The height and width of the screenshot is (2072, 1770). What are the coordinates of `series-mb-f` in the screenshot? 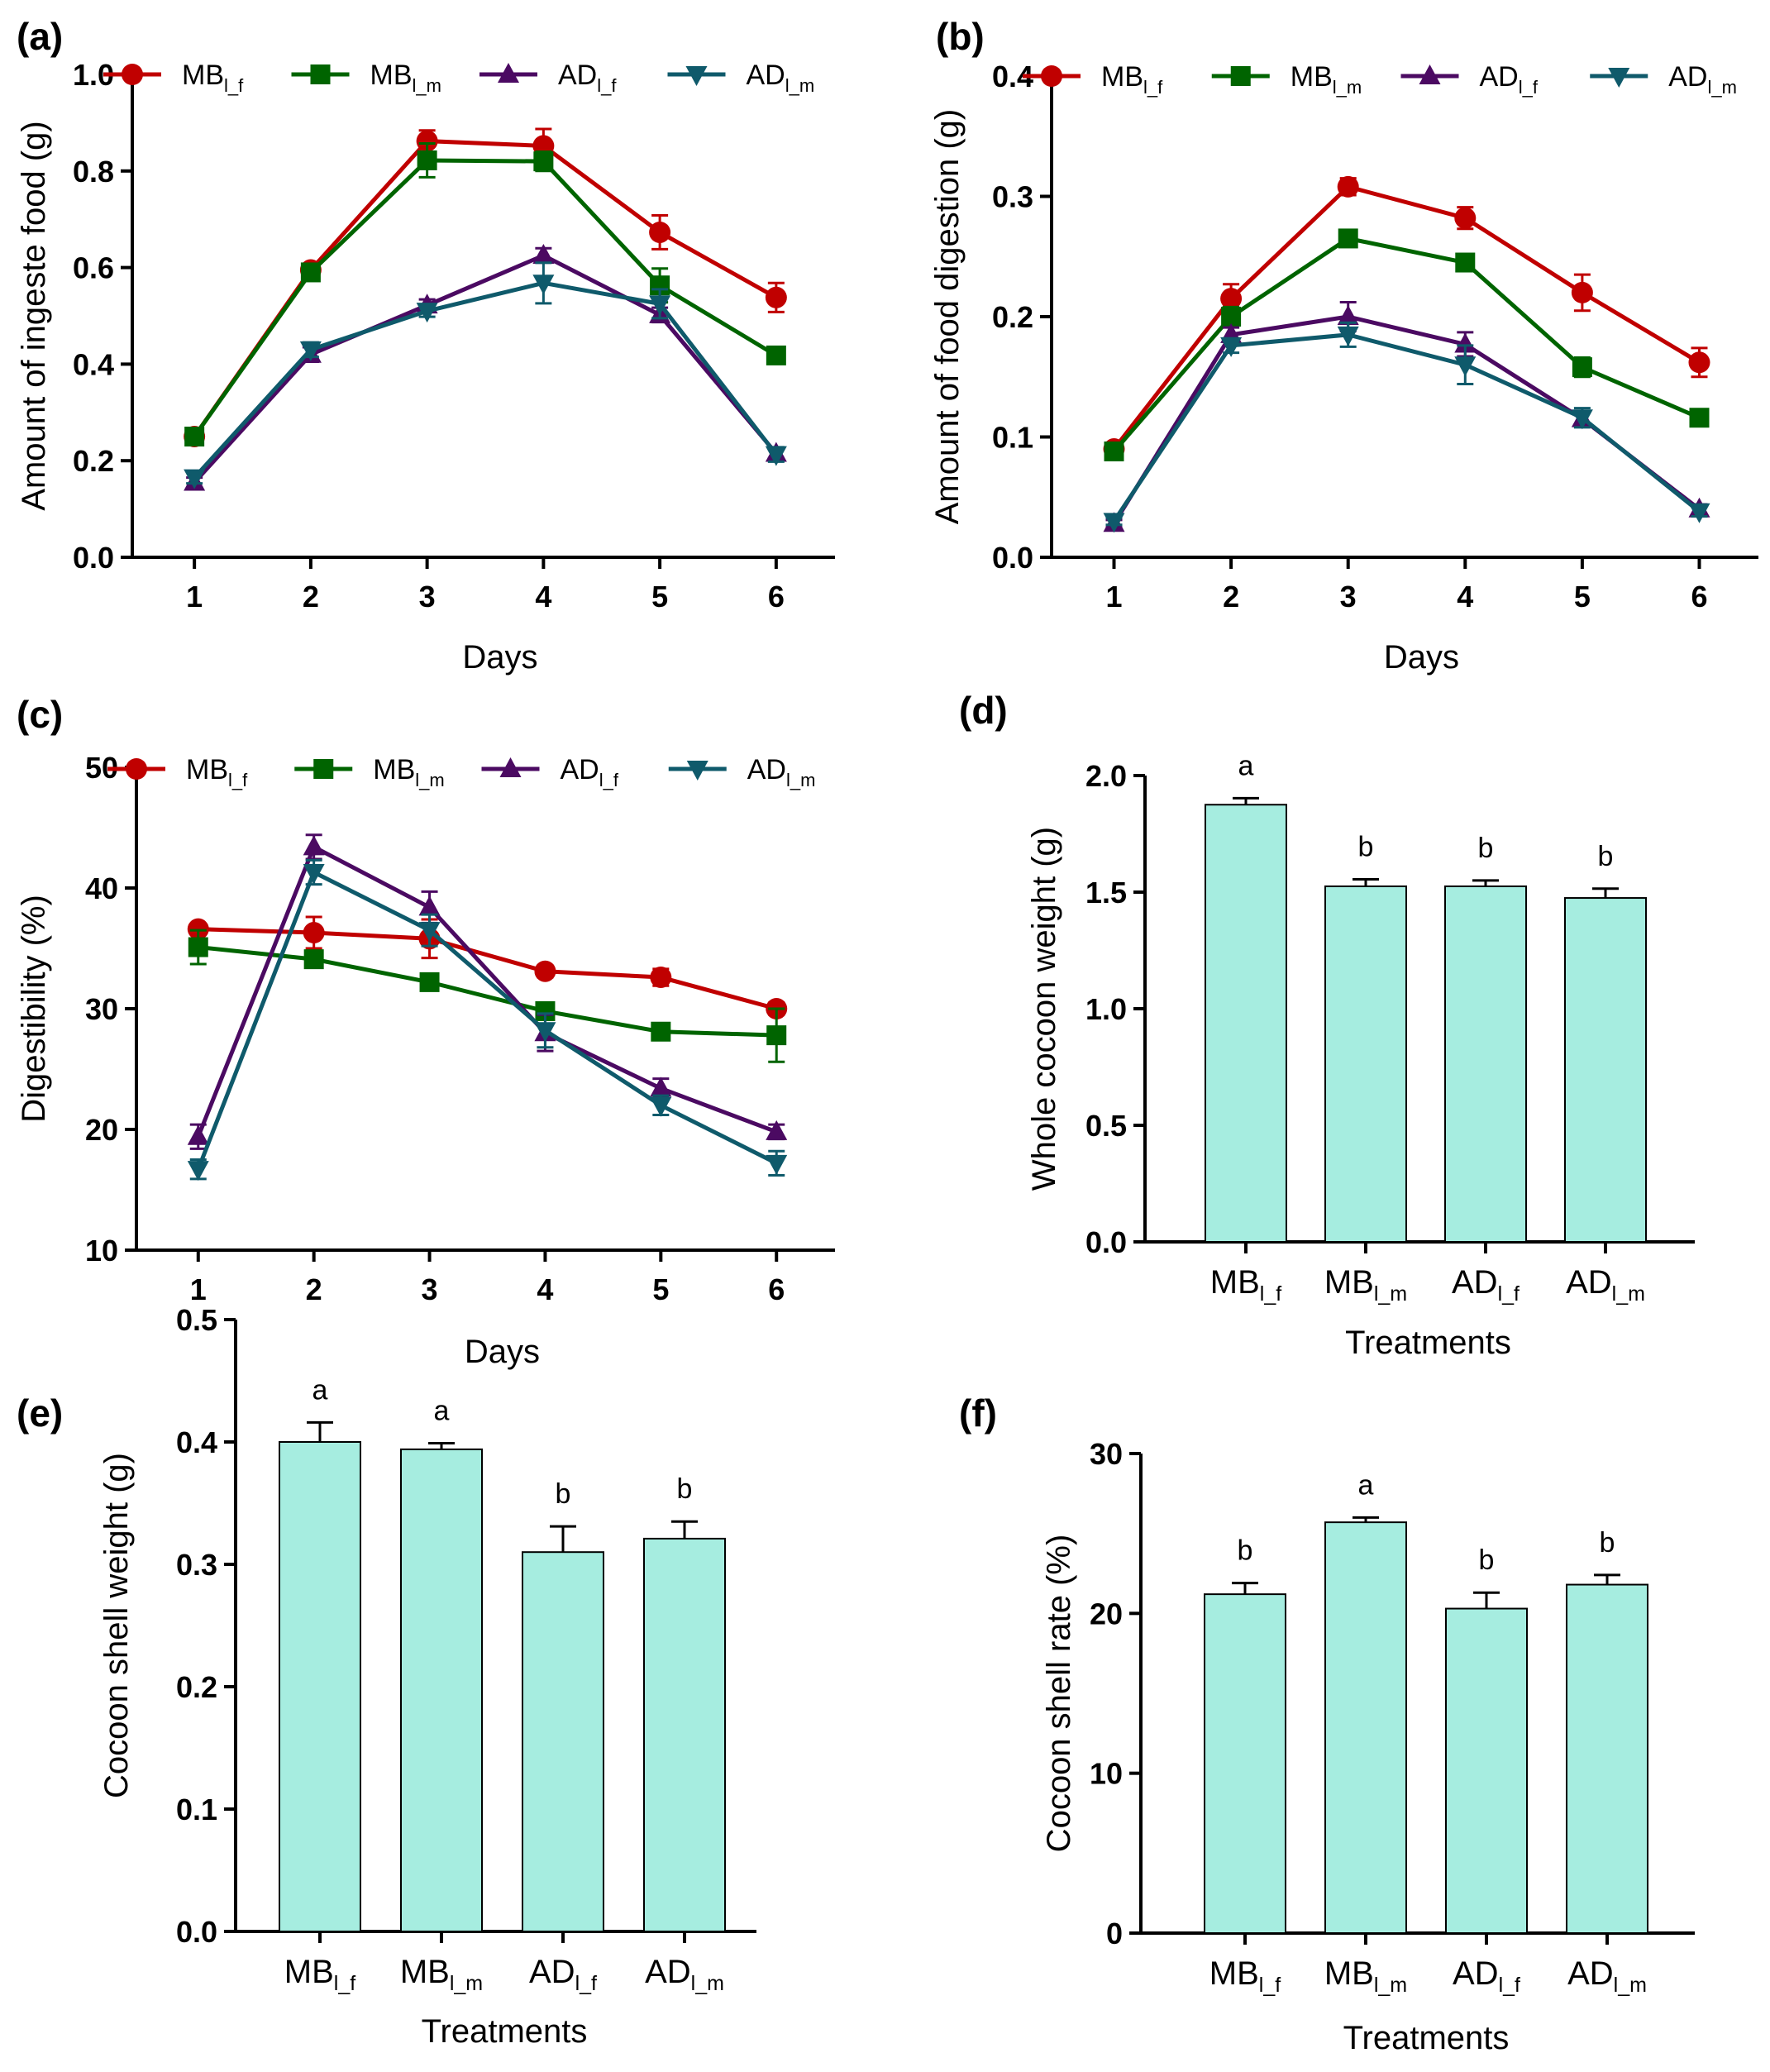 It's located at (486, 287).